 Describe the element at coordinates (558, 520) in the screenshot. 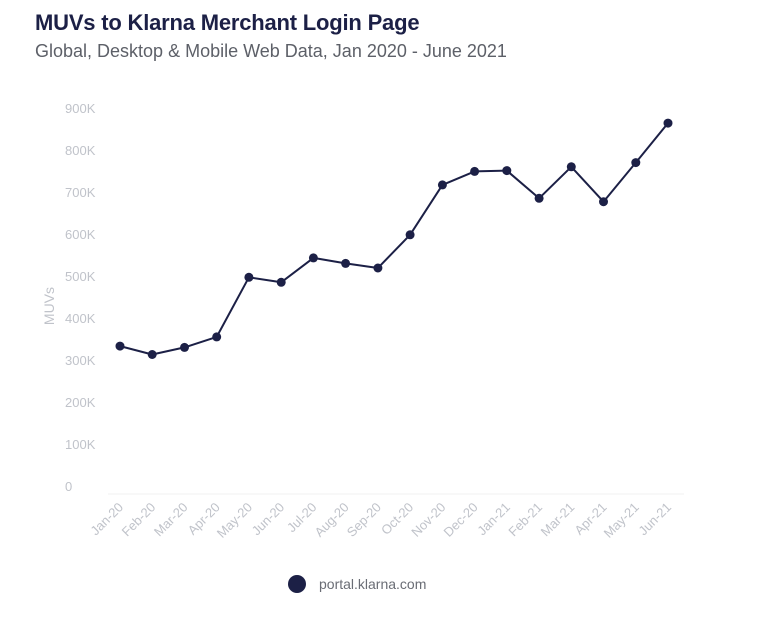

I see `x-tick-label: Mar-21` at that location.